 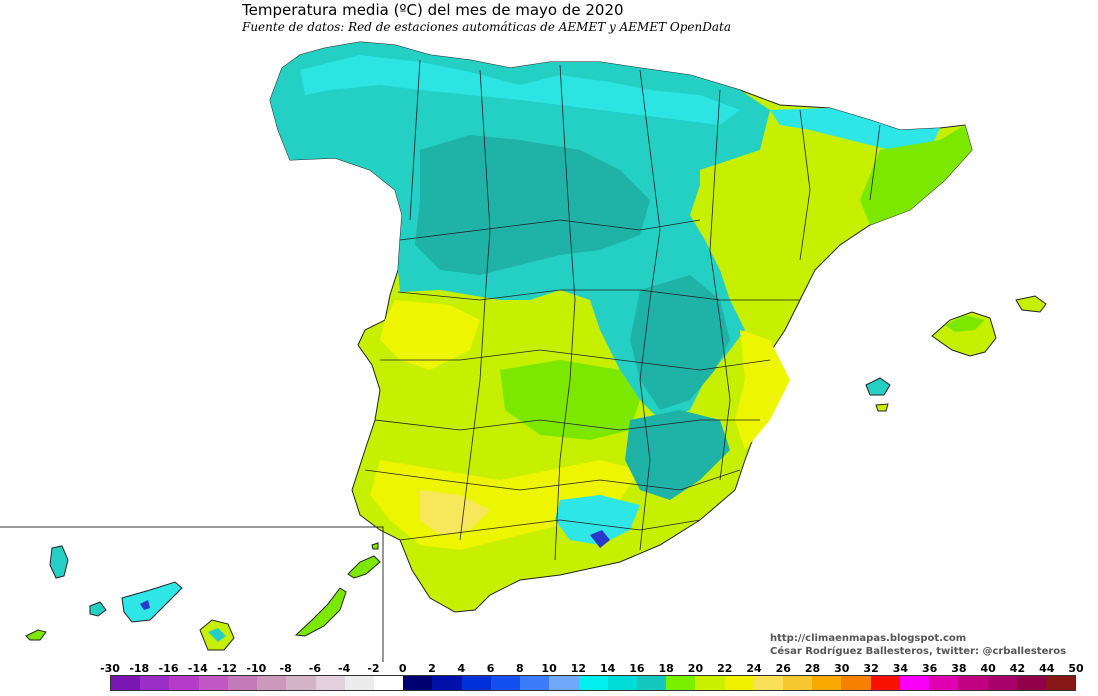 What do you see at coordinates (59, 562) in the screenshot?
I see `la-palma` at bounding box center [59, 562].